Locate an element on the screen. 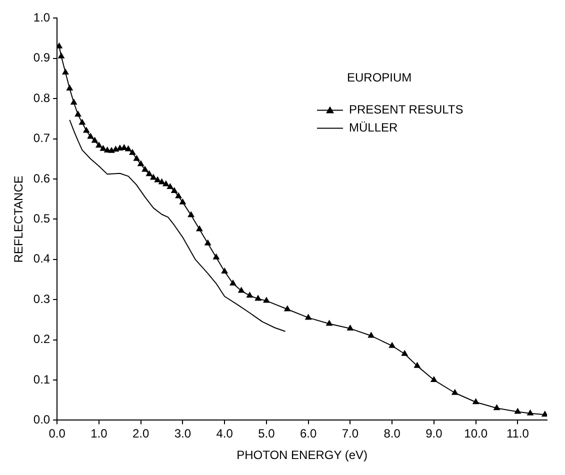  x-tick-label: 0.0 is located at coordinates (57, 433).